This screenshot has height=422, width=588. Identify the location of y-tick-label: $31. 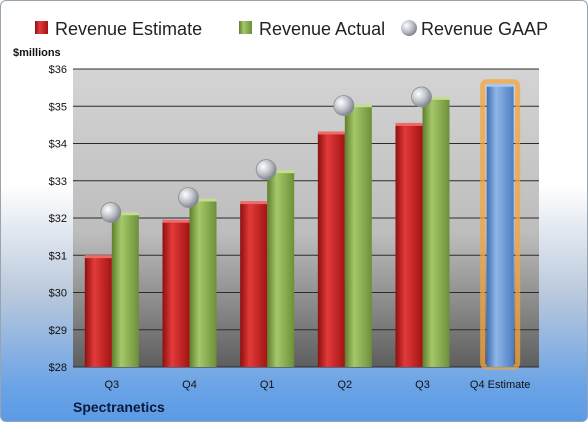
(58, 256).